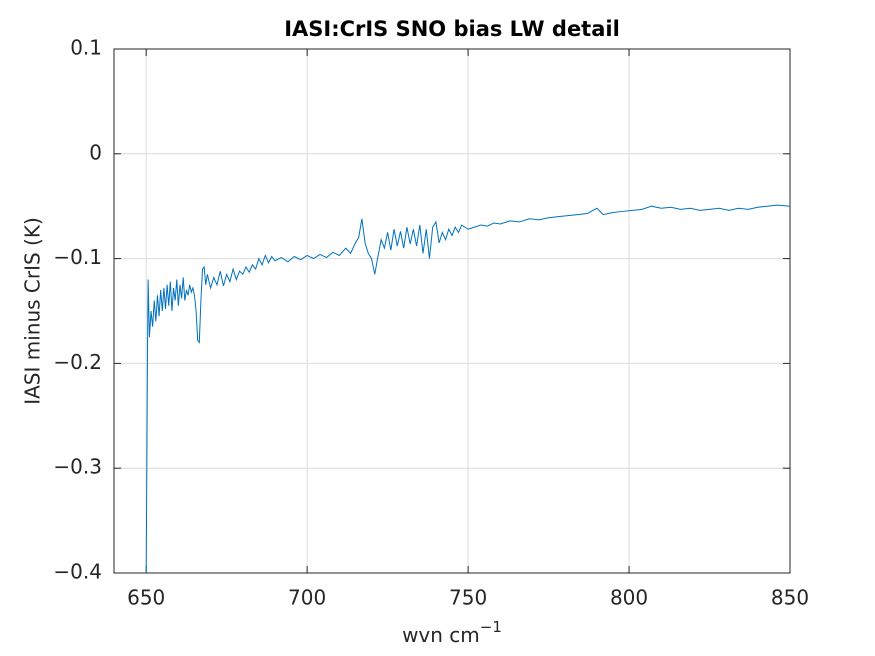 Image resolution: width=875 pixels, height=656 pixels. I want to click on chart-title: IASI:CrIS SNO bias LW detail, so click(452, 29).